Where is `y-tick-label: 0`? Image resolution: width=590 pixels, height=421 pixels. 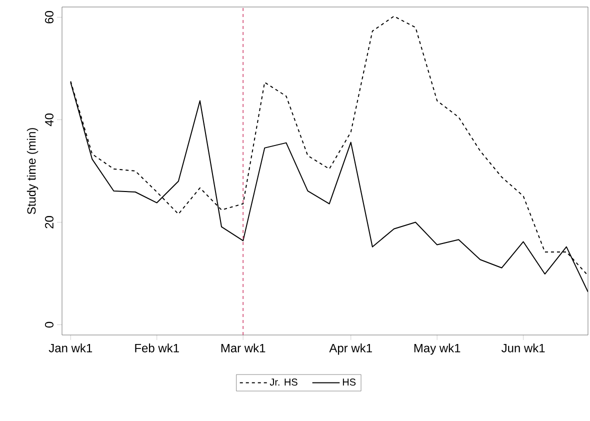 y-tick-label: 0 is located at coordinates (49, 325).